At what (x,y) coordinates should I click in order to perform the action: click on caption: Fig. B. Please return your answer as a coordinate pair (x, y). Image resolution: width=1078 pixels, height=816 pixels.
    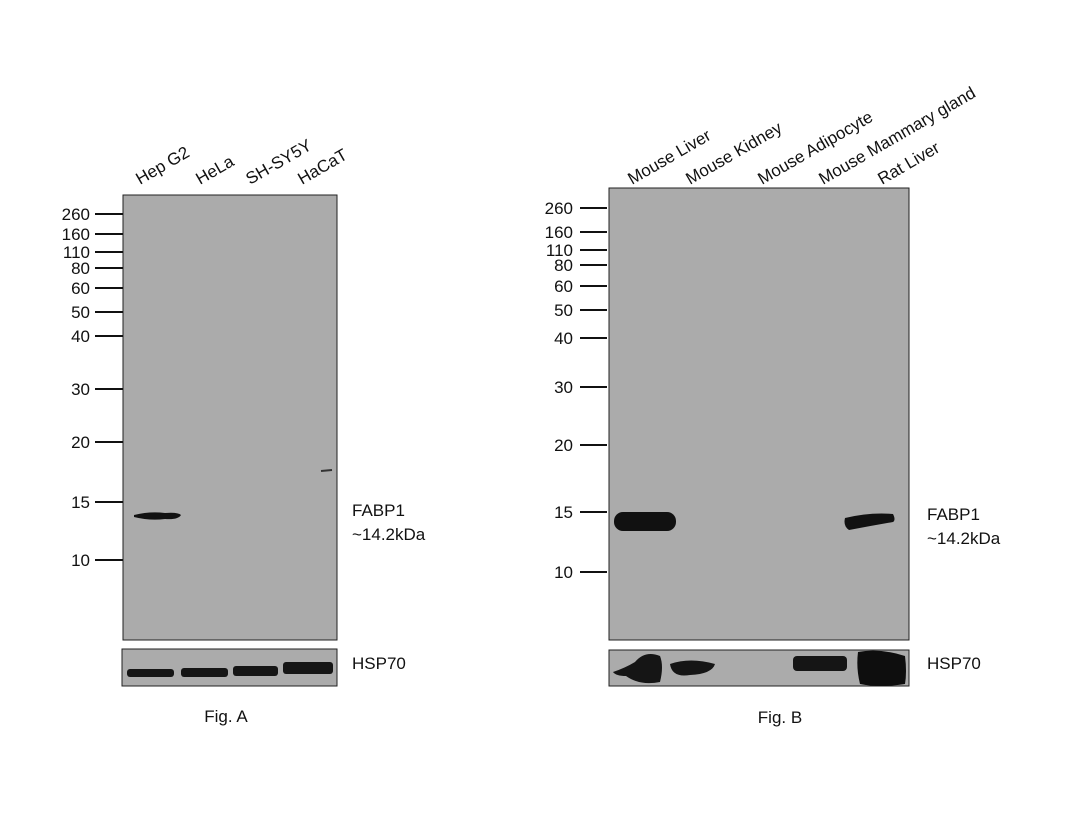
    Looking at the image, I should click on (780, 717).